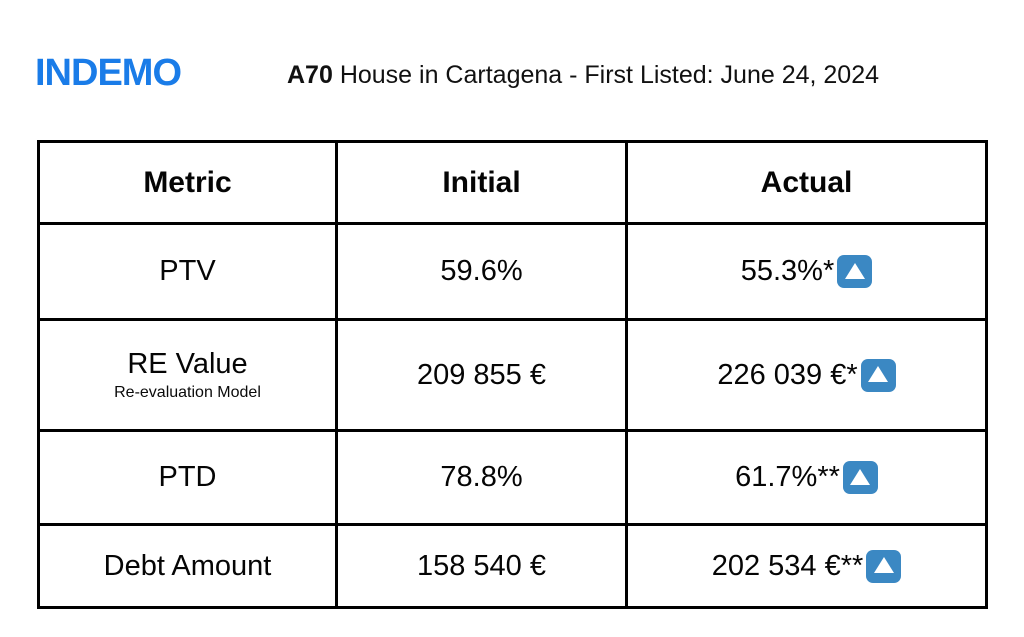  Describe the element at coordinates (481, 182) in the screenshot. I see `column-header-initial: Initial` at that location.